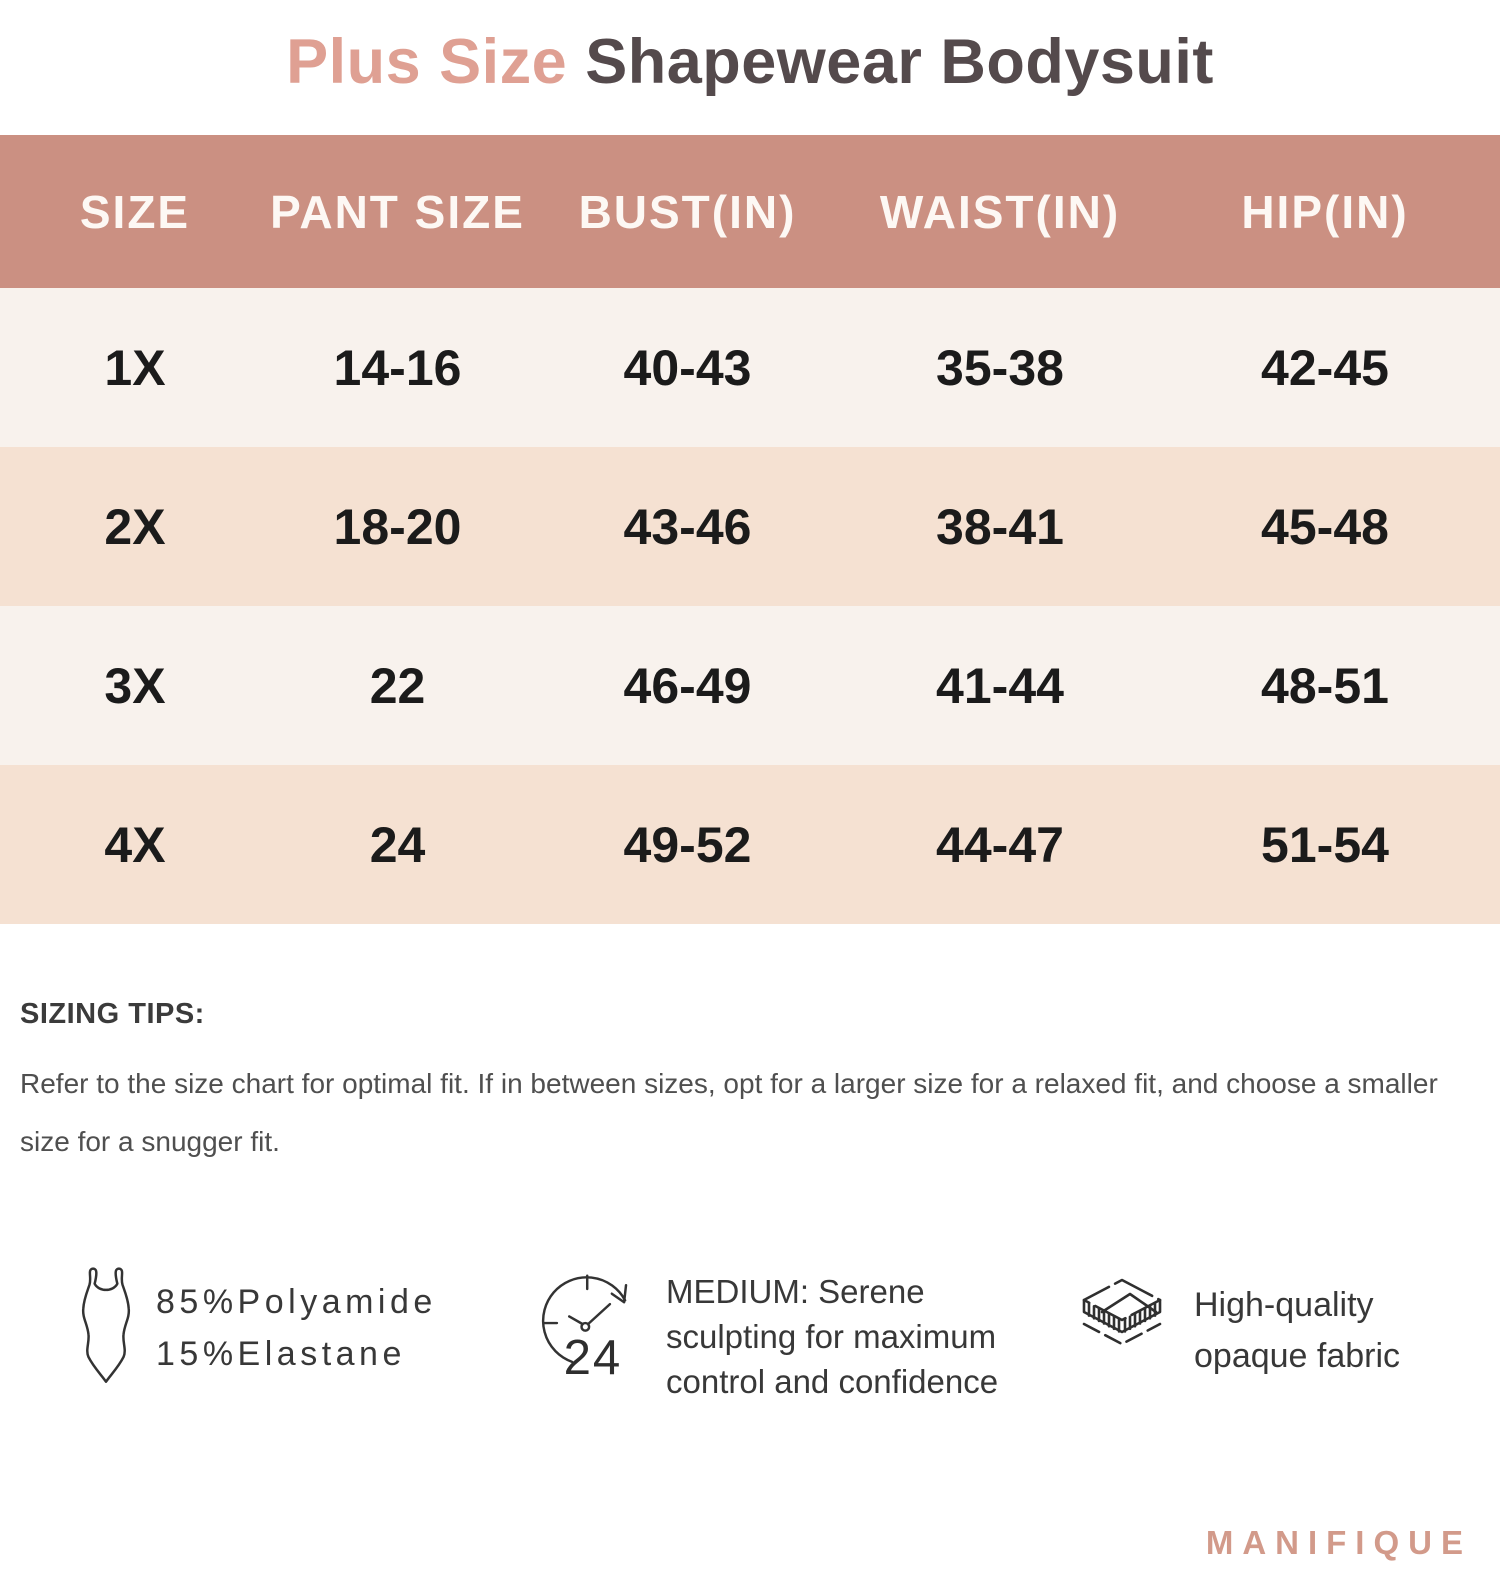 Image resolution: width=1500 pixels, height=1585 pixels. I want to click on clock-24-icon: 24, so click(591, 1336).